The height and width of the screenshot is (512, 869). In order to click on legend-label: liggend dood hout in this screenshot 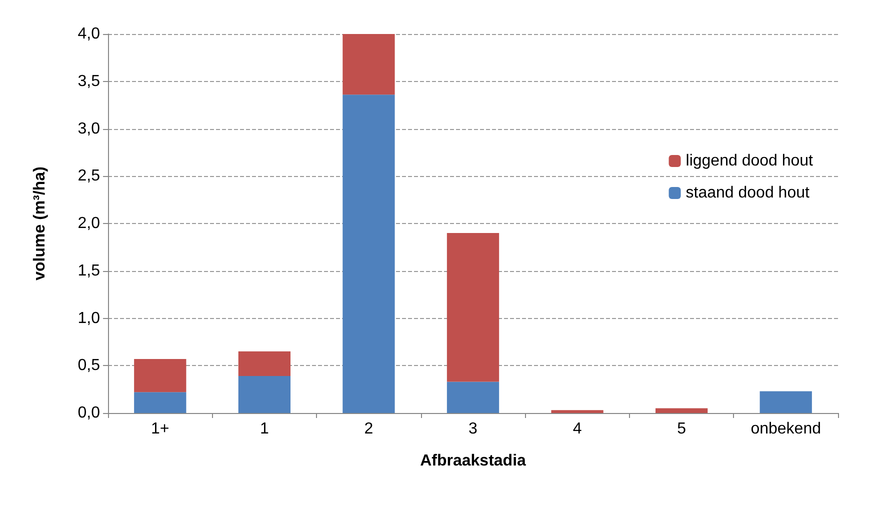, I will do `click(750, 161)`.